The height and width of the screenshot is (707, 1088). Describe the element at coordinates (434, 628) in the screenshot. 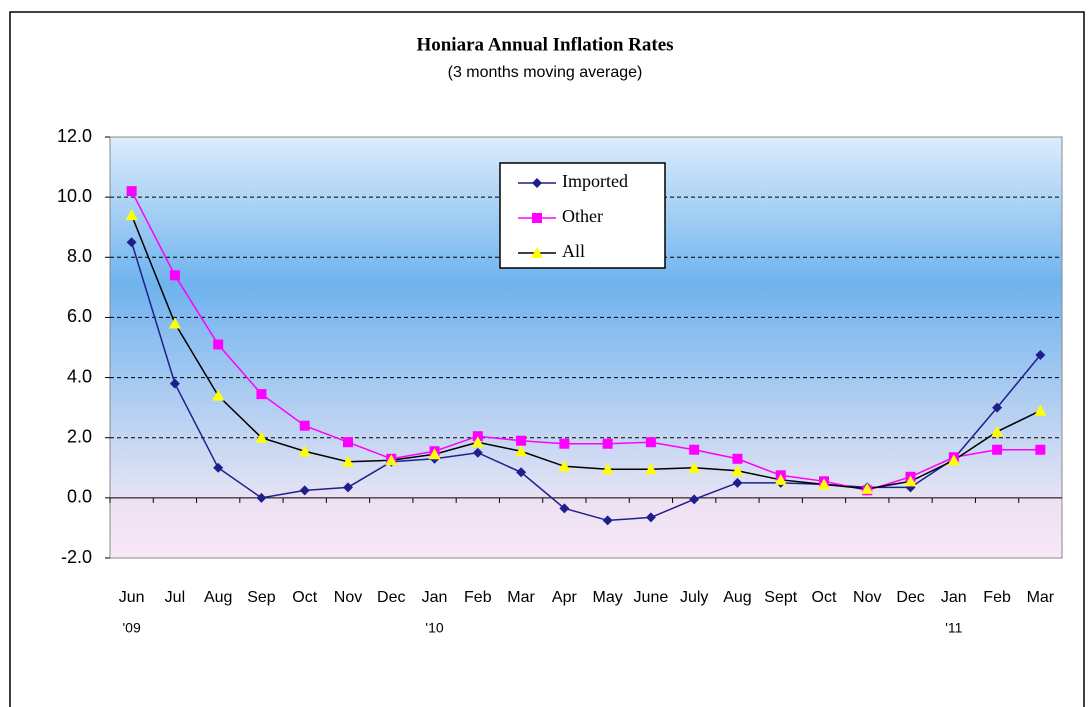

I see `x-year-label: '10` at that location.